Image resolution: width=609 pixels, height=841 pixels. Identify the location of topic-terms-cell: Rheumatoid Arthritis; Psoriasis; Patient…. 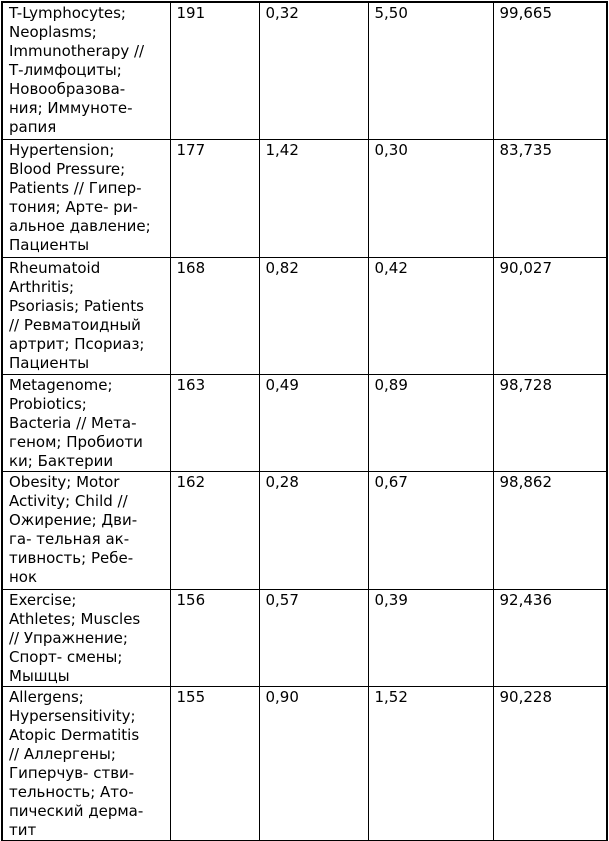
(86, 315).